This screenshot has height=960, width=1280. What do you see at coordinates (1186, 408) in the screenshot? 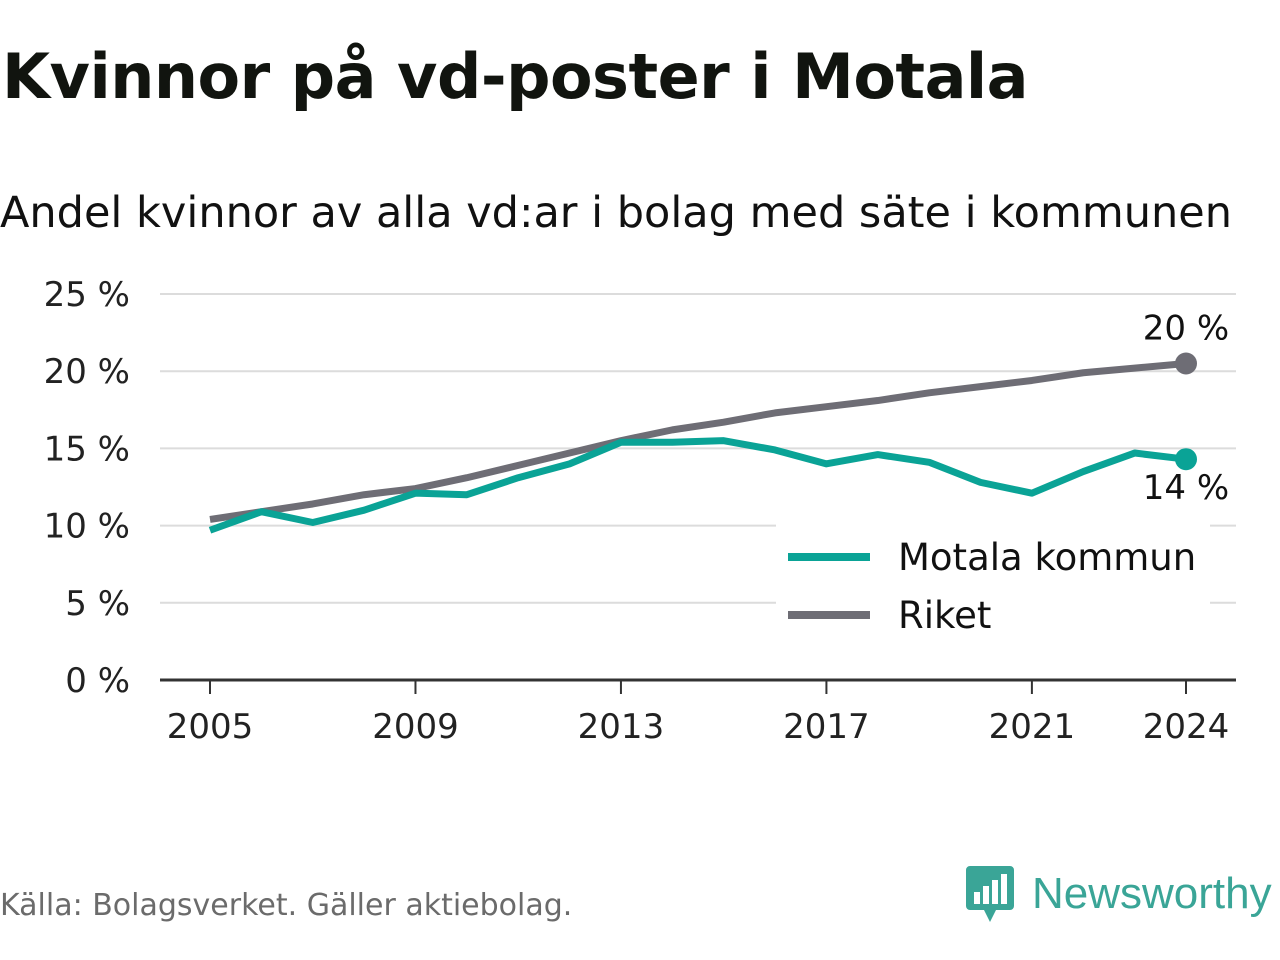
I see `end-labels: 20 % 14 %` at bounding box center [1186, 408].